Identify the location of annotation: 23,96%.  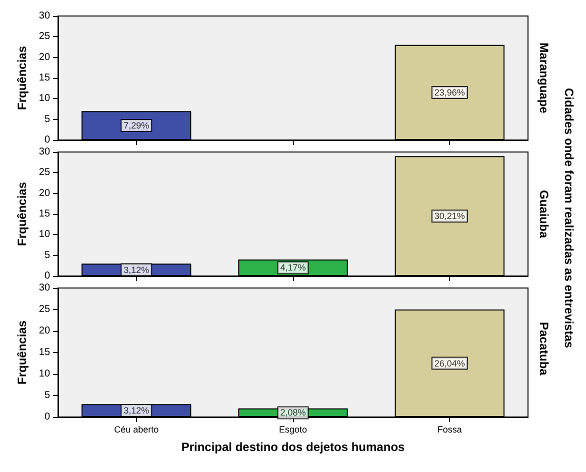
(449, 92).